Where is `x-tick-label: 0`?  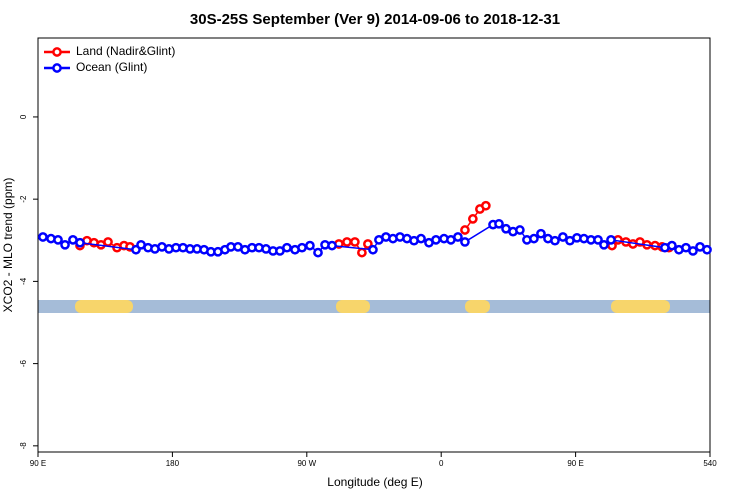 x-tick-label: 0 is located at coordinates (441, 463).